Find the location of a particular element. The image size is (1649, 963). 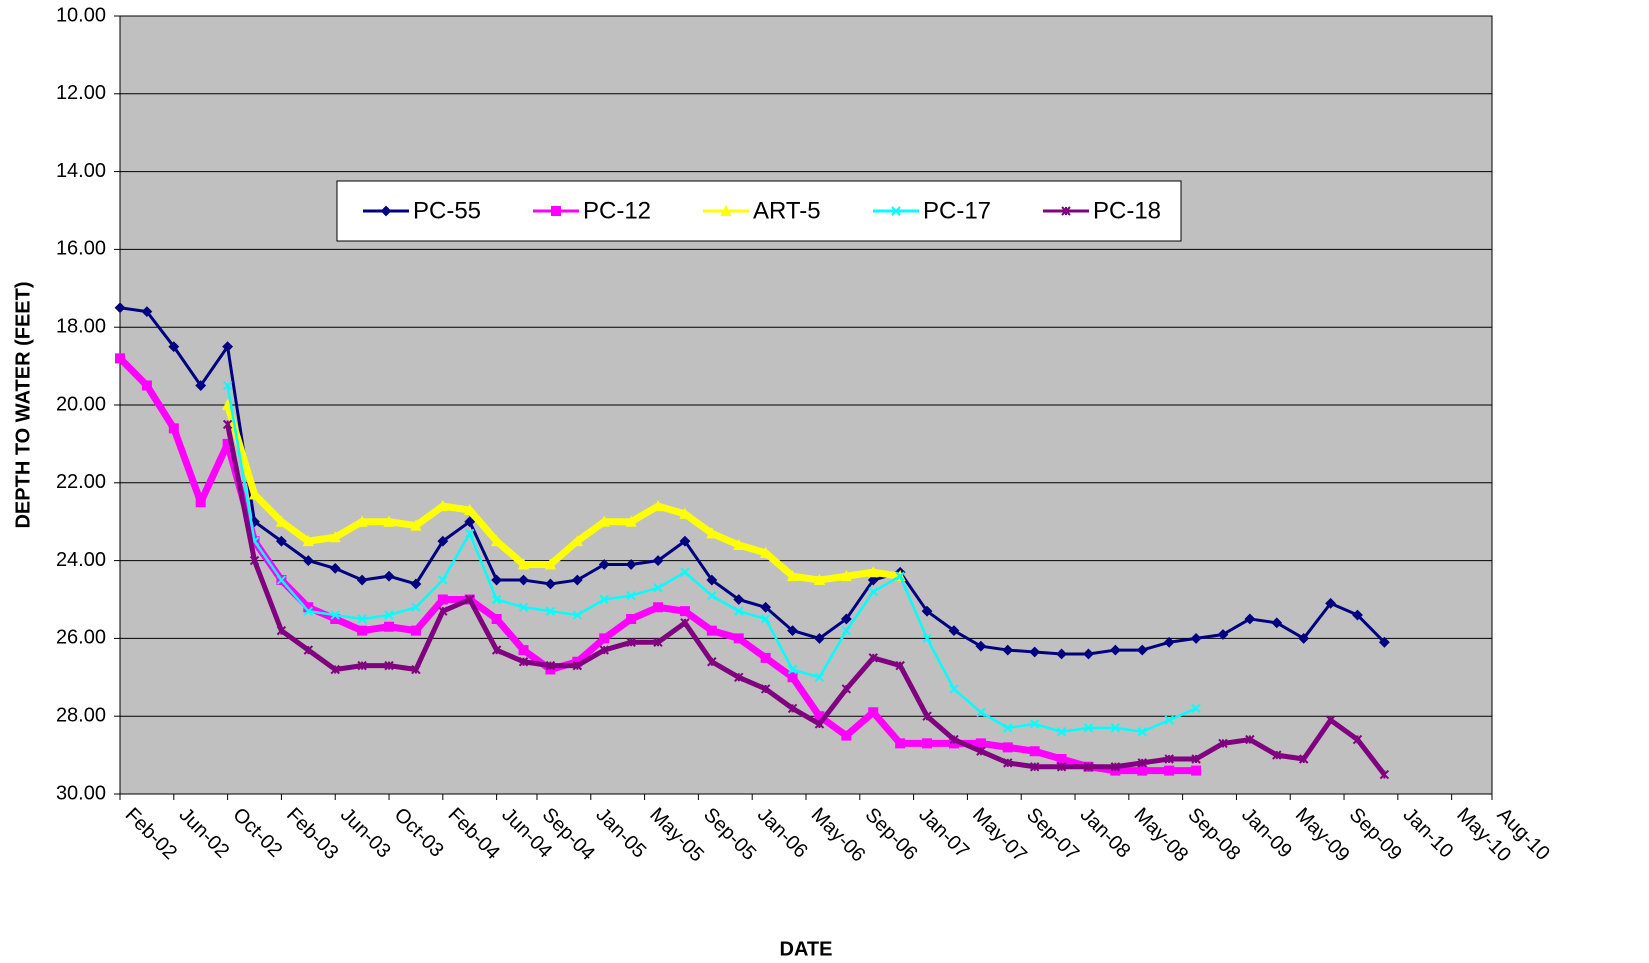

x-tick-label: Feb-04 is located at coordinates (474, 834).